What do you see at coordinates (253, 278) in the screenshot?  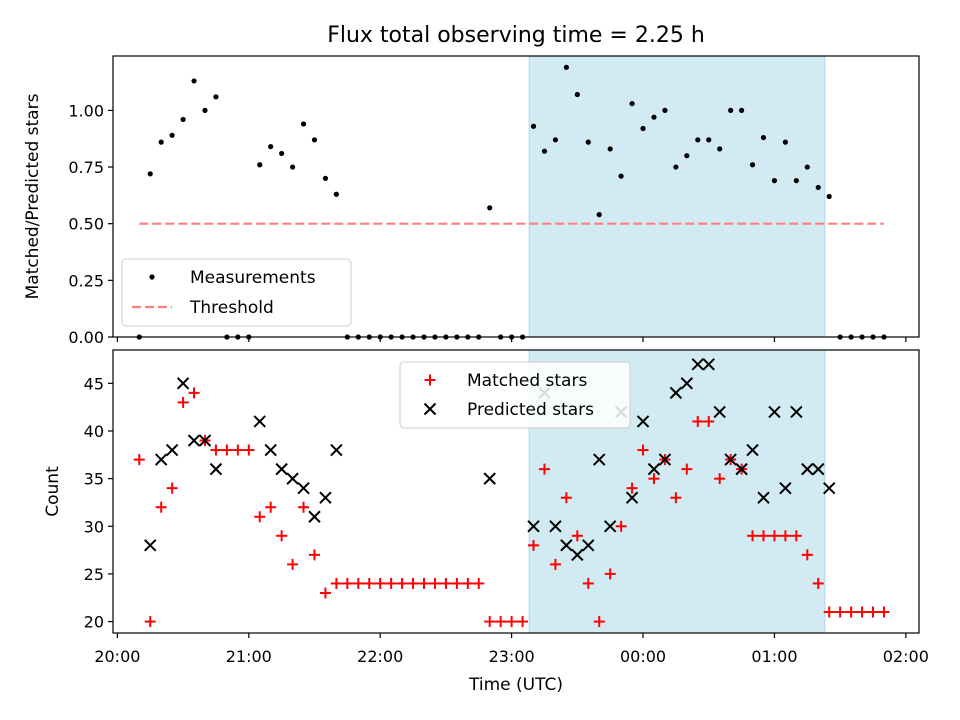 I see `legend-measurements-label: Measurements` at bounding box center [253, 278].